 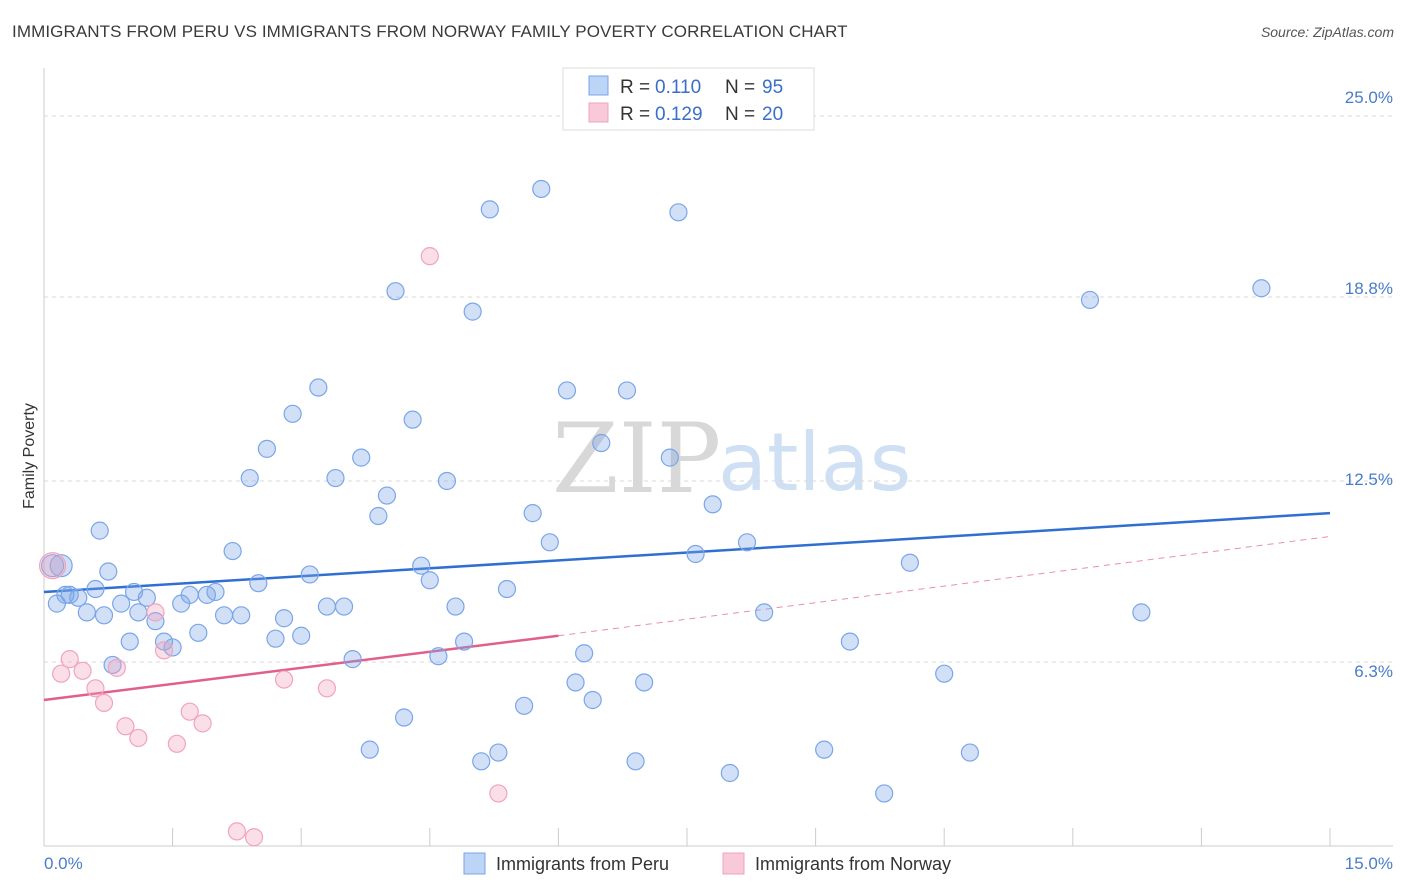 What do you see at coordinates (1369, 479) in the screenshot?
I see `y-tick-12-5: 12.5%` at bounding box center [1369, 479].